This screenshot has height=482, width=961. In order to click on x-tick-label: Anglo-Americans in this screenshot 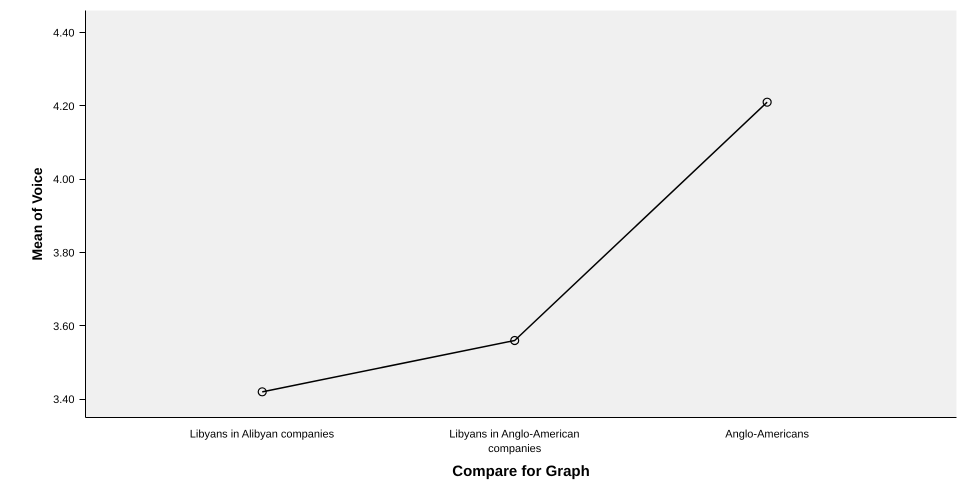, I will do `click(767, 434)`.